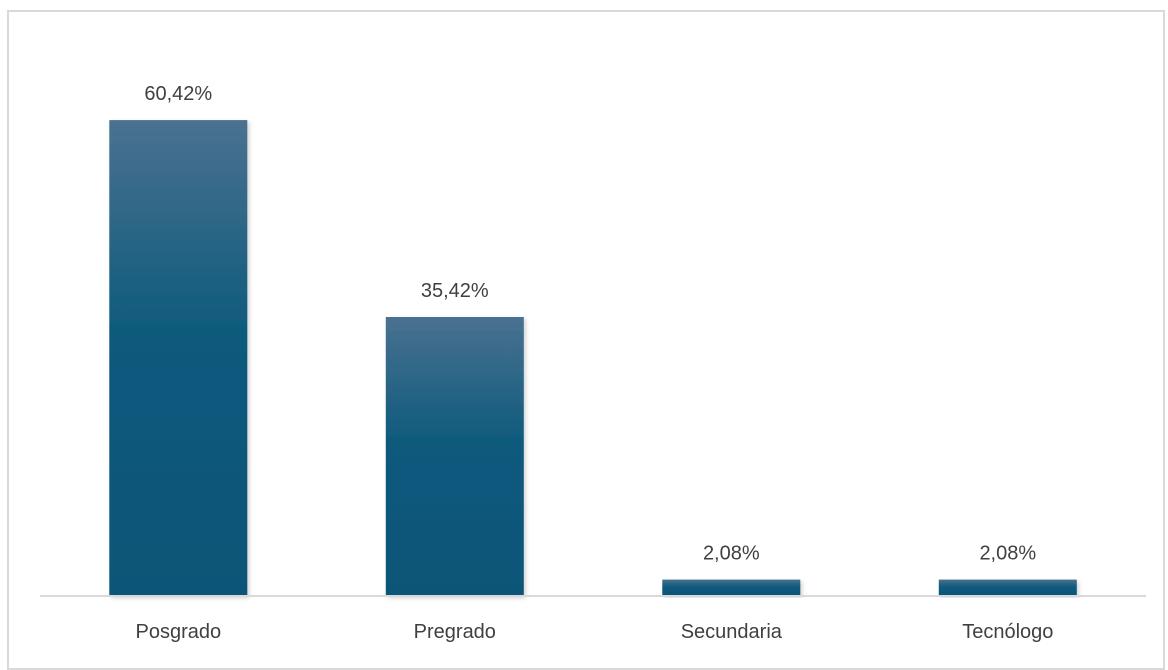 Image resolution: width=1168 pixels, height=670 pixels. Describe the element at coordinates (455, 291) in the screenshot. I see `data-label-pregrado: 35,42%` at that location.